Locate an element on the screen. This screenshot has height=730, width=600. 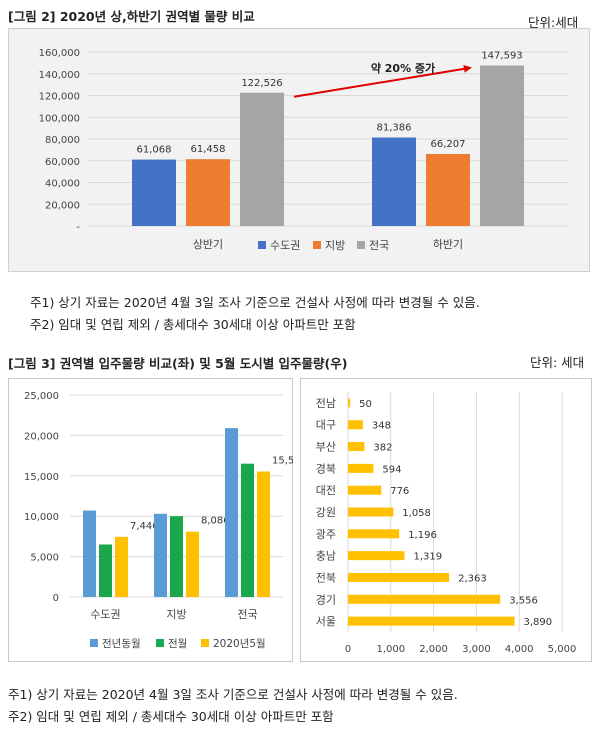
y-tick-label: 전북 is located at coordinates (326, 577).